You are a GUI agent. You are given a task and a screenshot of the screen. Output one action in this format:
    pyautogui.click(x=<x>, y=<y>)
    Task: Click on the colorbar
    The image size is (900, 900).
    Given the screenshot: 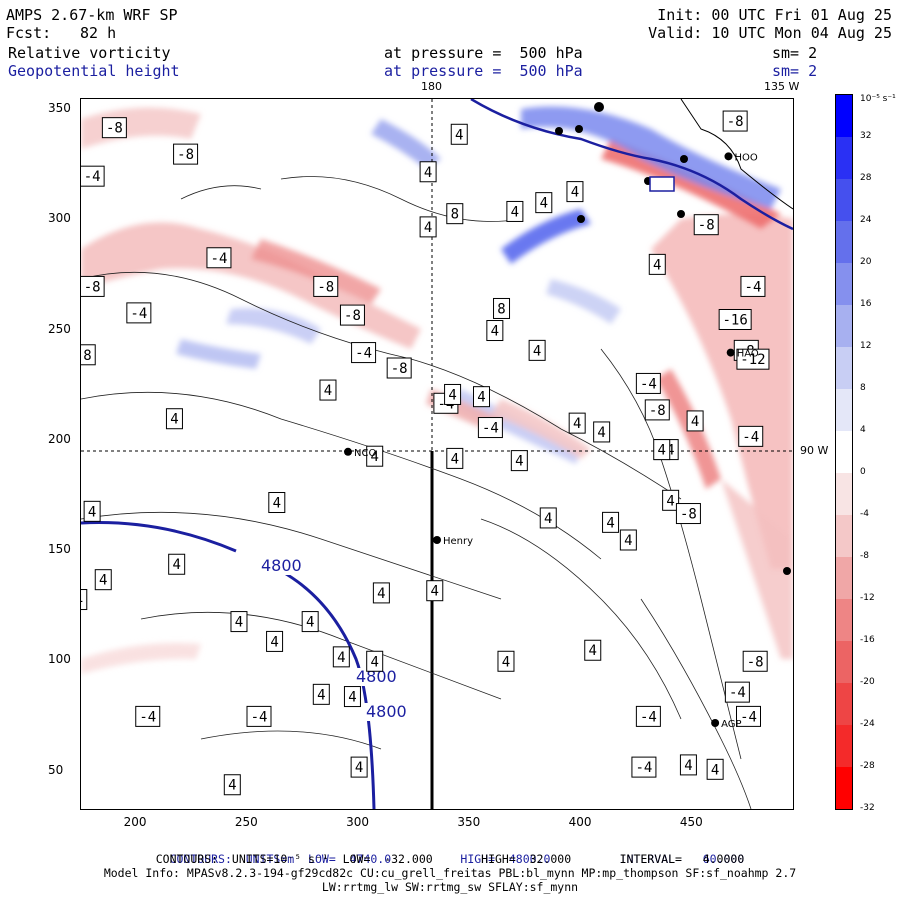 What is the action you would take?
    pyautogui.click(x=844, y=452)
    